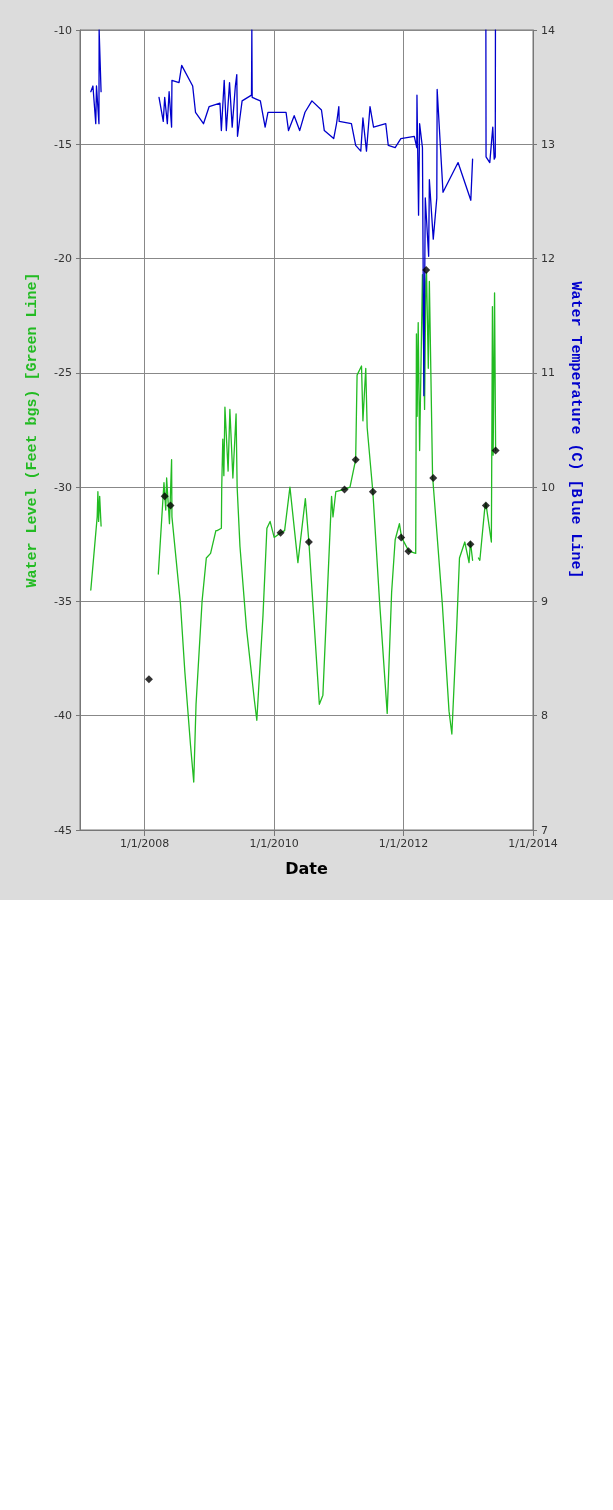 This screenshot has height=1510, width=613. What do you see at coordinates (63, 487) in the screenshot?
I see `y-tick-label: -30` at bounding box center [63, 487].